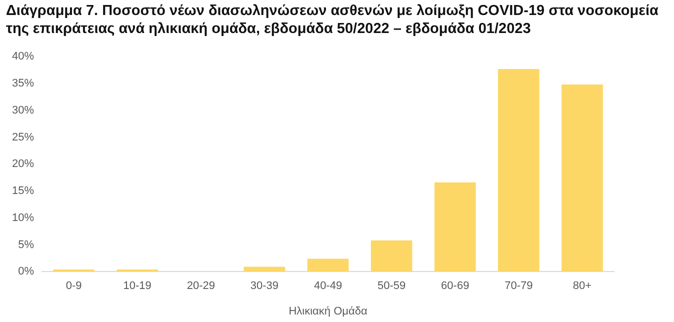 This screenshot has width=674, height=322. I want to click on x-tick-label: 50-59, so click(391, 286).